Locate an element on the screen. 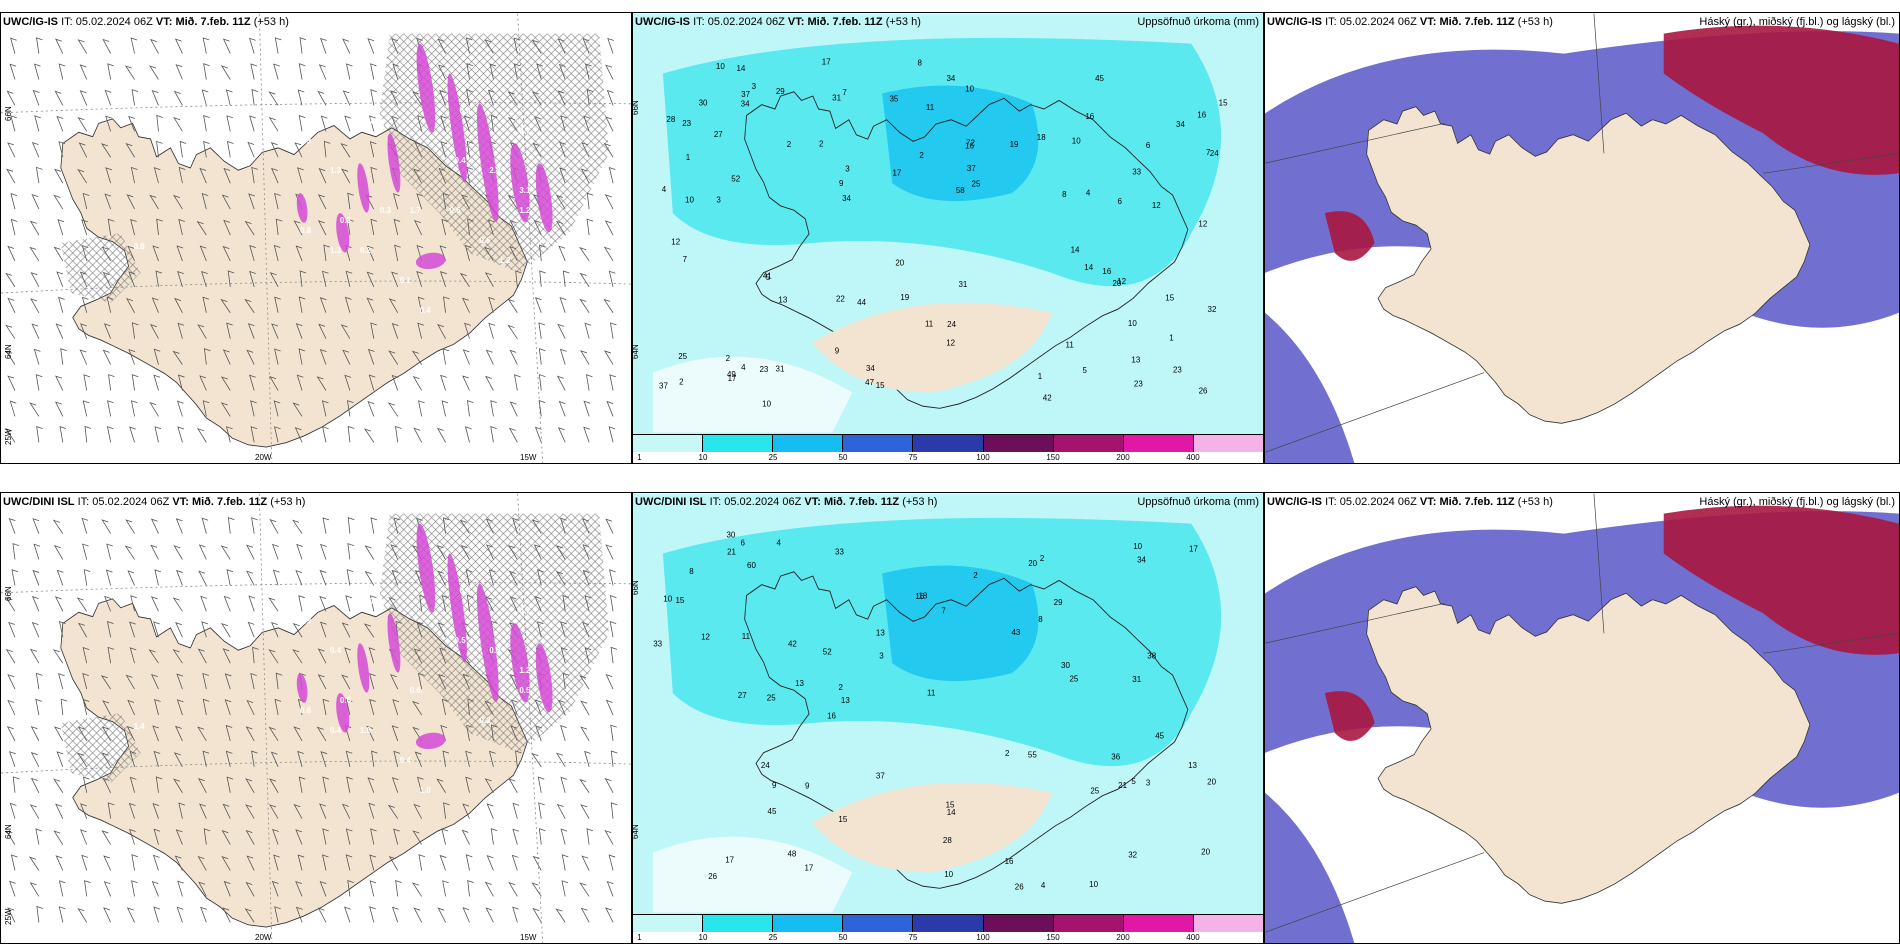  precip-total-label: 37 is located at coordinates (663, 386).